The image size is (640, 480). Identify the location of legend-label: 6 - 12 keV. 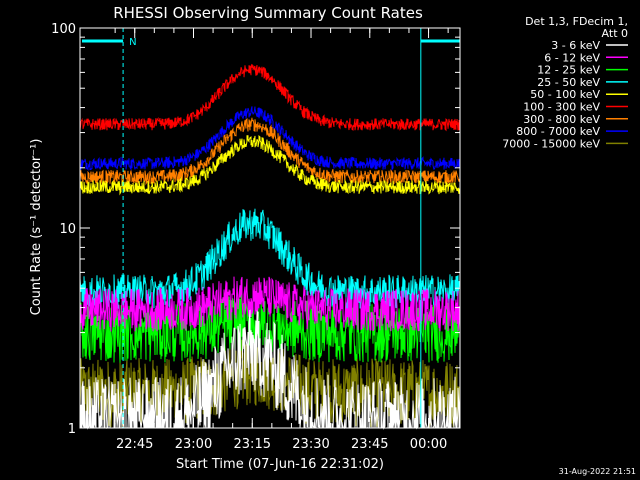
(572, 57).